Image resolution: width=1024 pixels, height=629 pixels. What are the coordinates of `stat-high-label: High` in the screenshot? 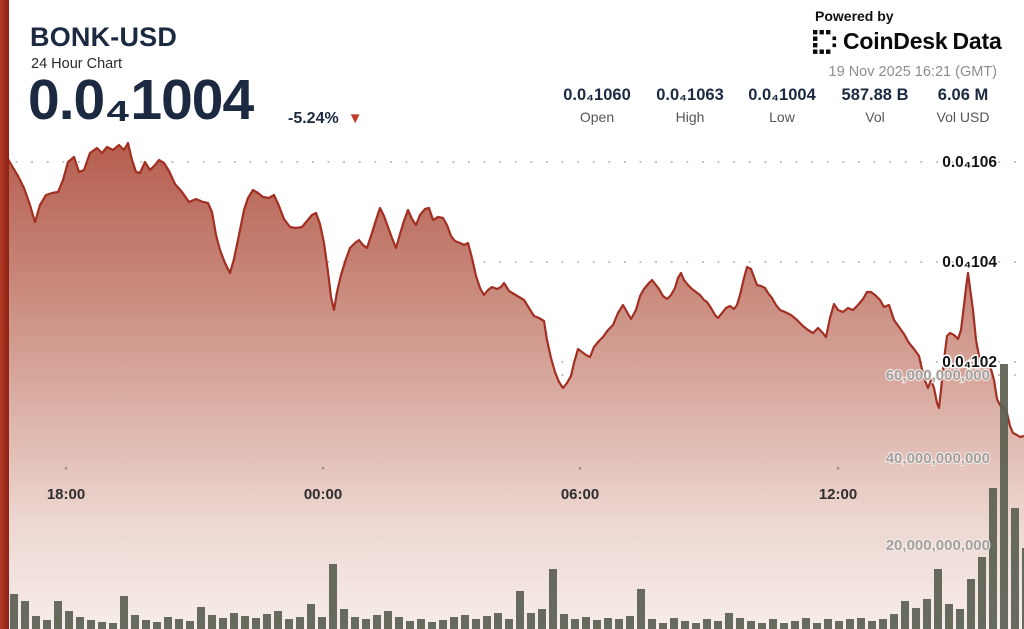 It's located at (690, 117).